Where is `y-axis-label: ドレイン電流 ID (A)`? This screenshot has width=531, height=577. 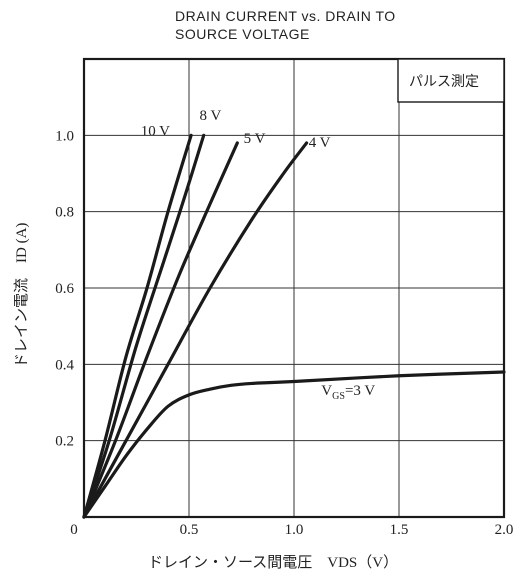 y-axis-label: ドレイン電流 ID (A) is located at coordinates (21, 295).